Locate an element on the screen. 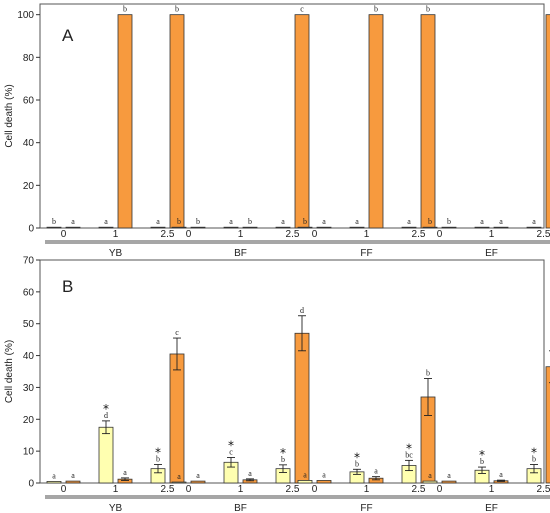 The image size is (550, 513). y-tick-label: 10 is located at coordinates (29, 452).